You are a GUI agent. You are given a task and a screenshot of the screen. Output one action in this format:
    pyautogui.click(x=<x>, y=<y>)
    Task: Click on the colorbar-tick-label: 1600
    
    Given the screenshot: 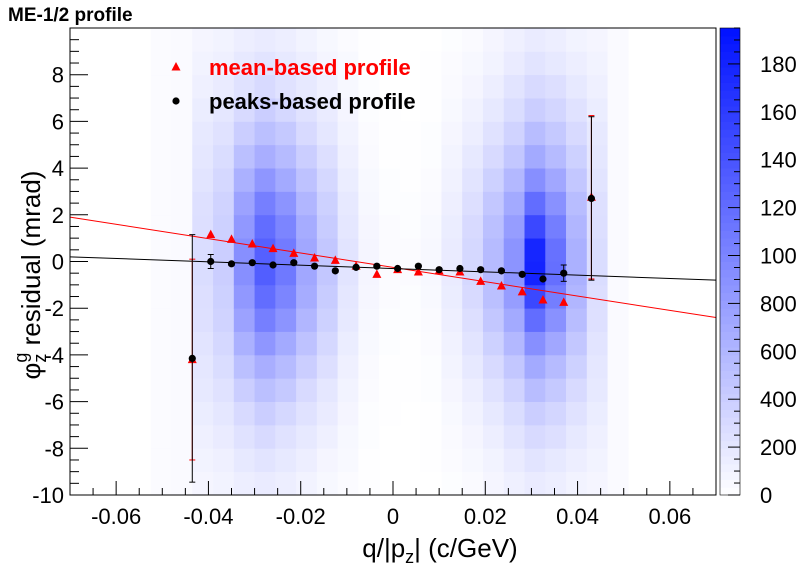 What is the action you would take?
    pyautogui.click(x=778, y=112)
    